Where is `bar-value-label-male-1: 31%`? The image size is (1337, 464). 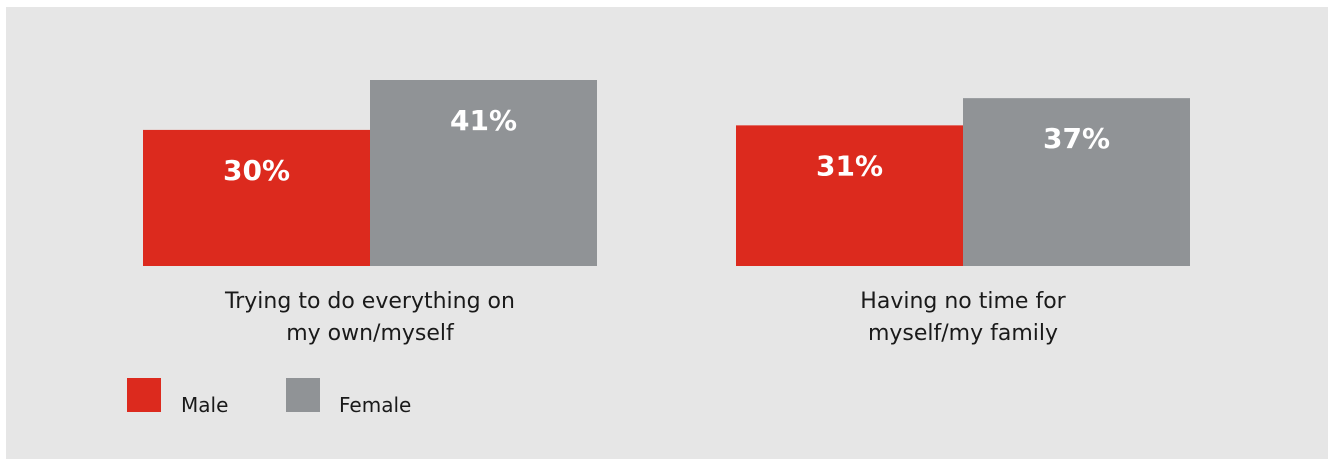 bar-value-label-male-1: 31% is located at coordinates (849, 165).